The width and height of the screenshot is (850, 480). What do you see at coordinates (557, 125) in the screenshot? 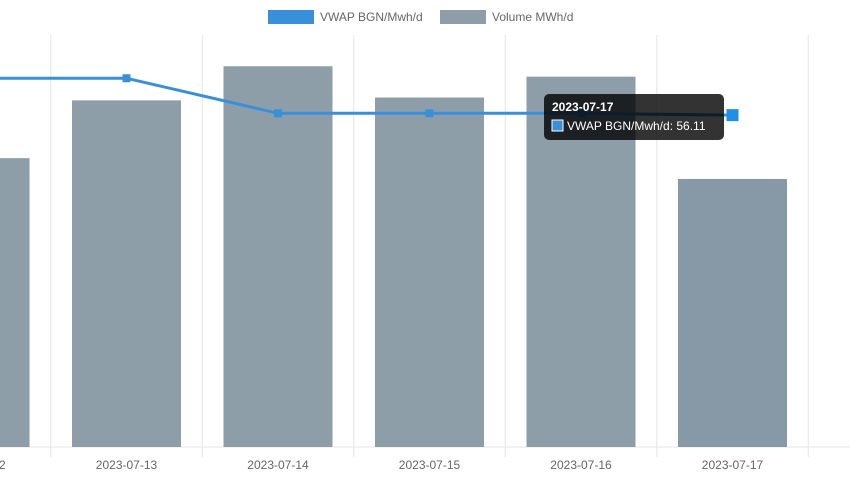
I see `tooltip-color-swatch` at bounding box center [557, 125].